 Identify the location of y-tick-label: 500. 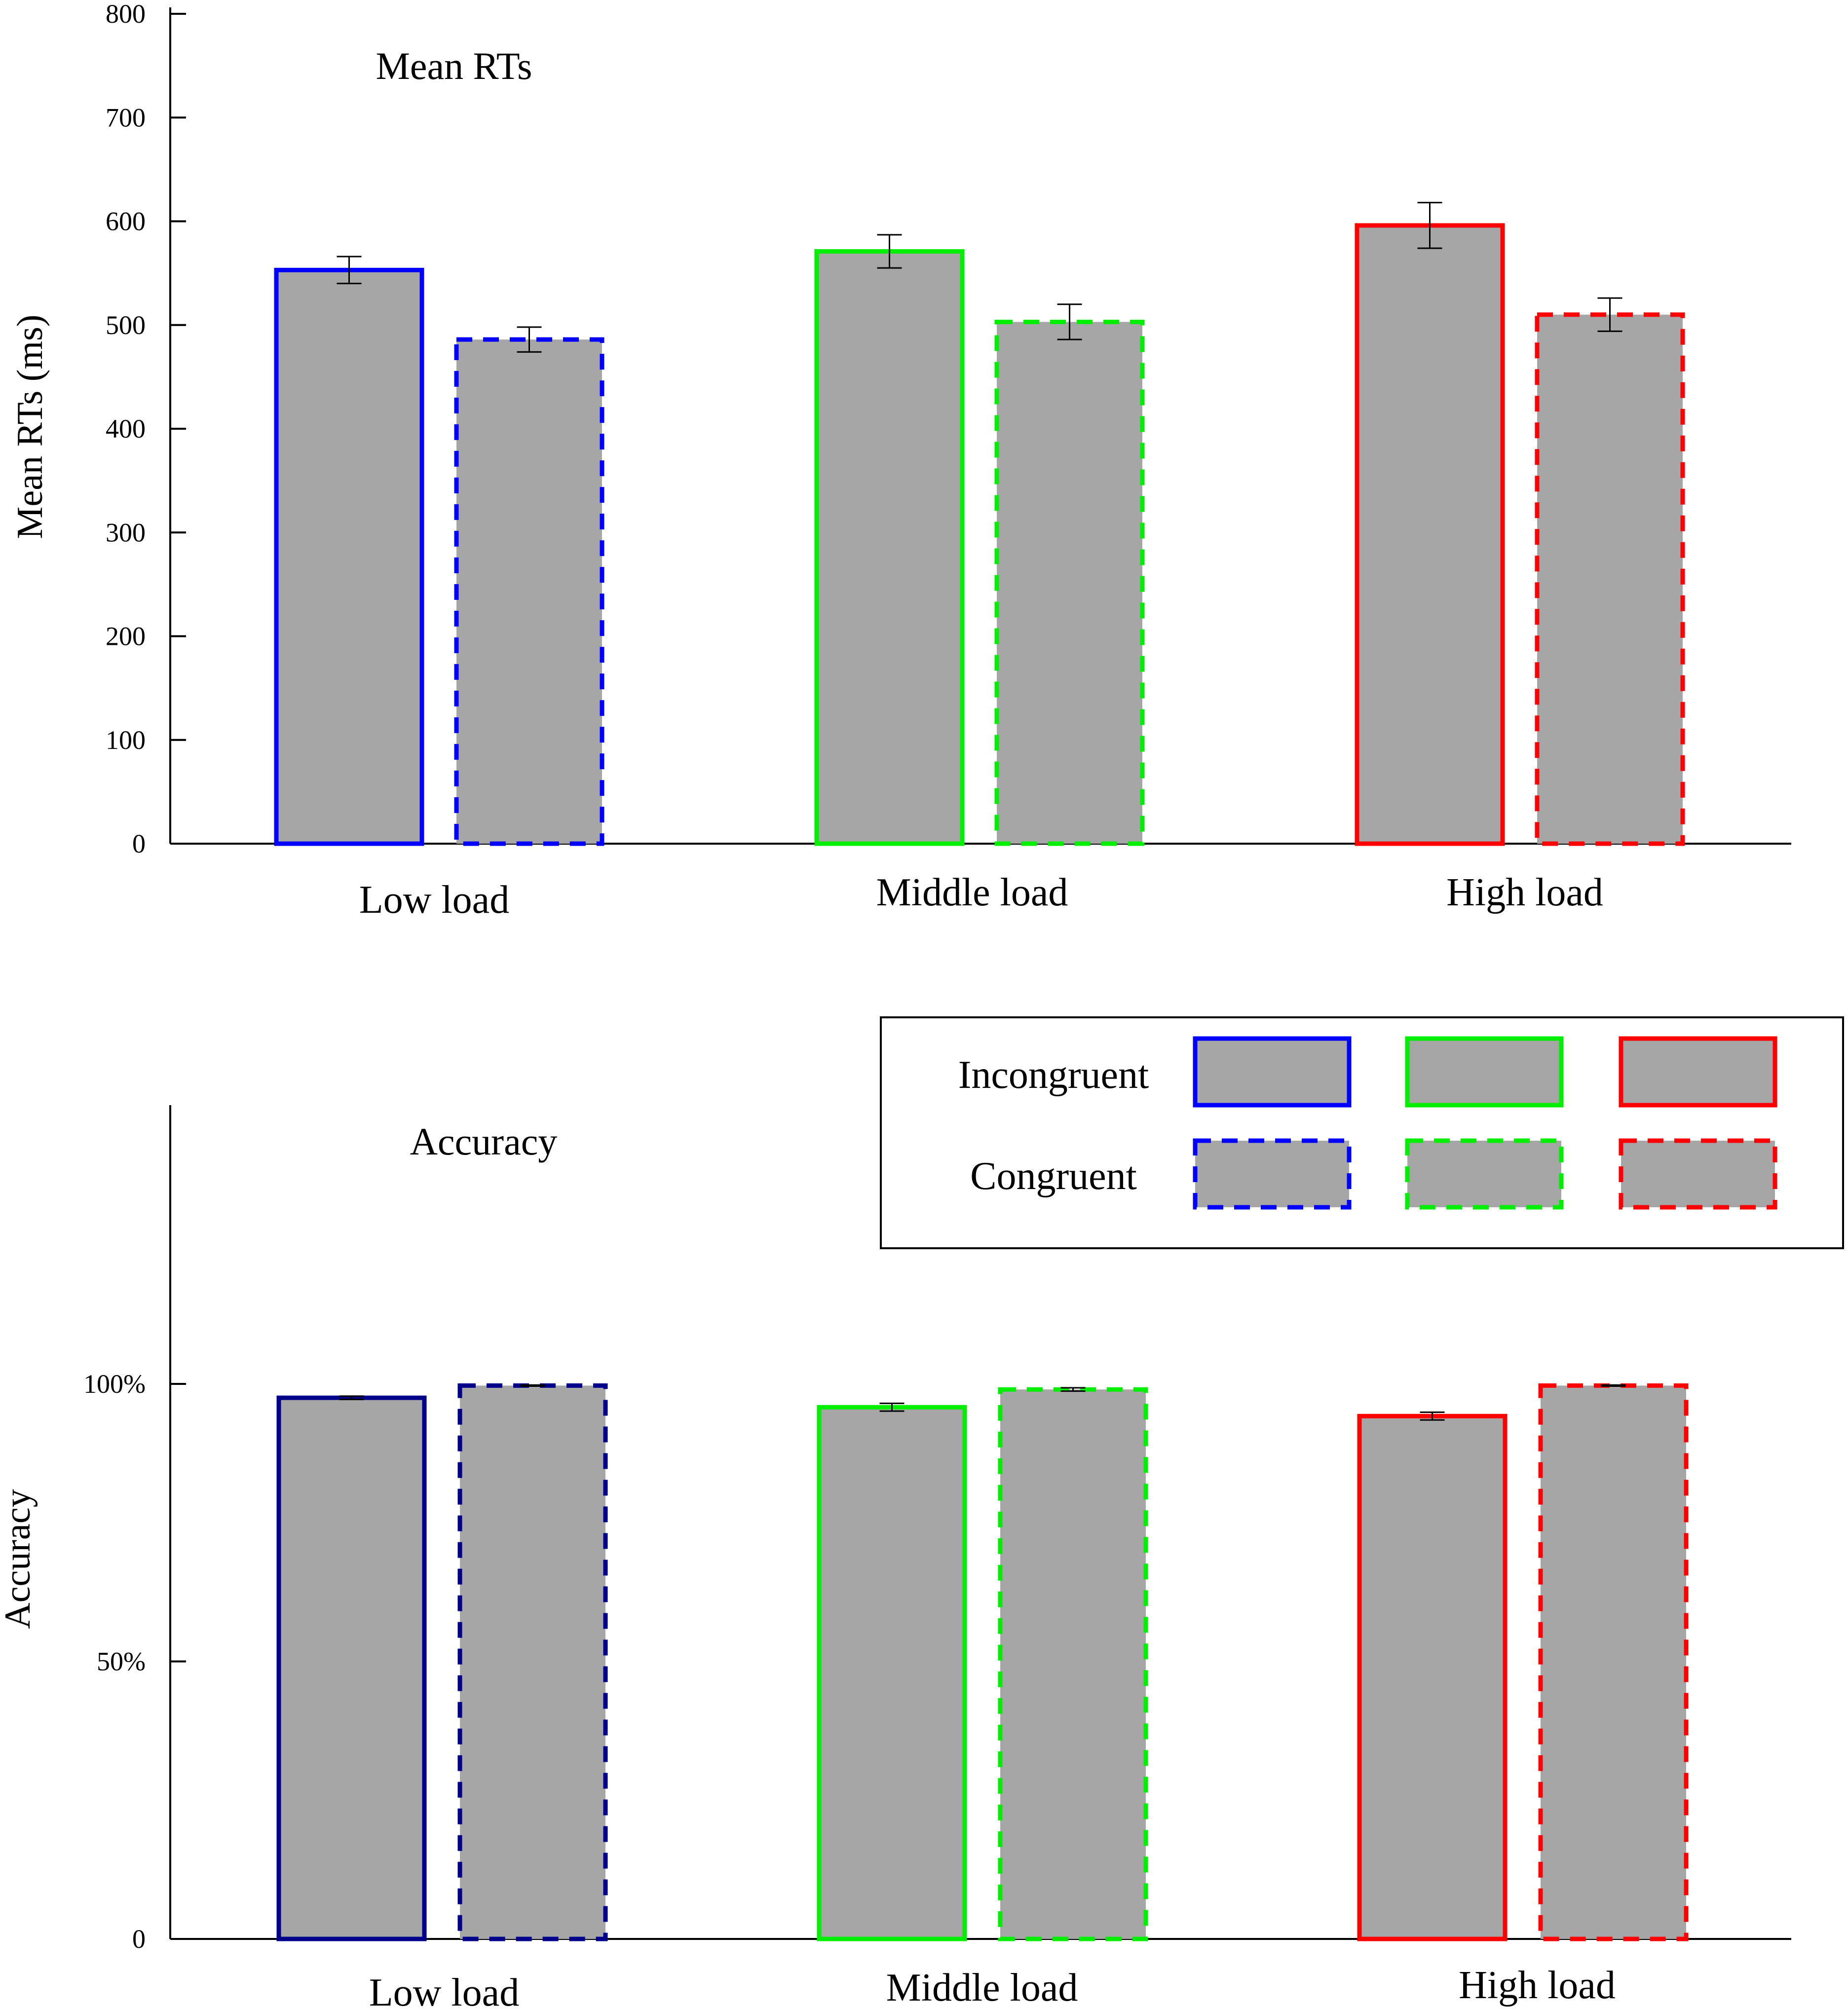
(126, 325).